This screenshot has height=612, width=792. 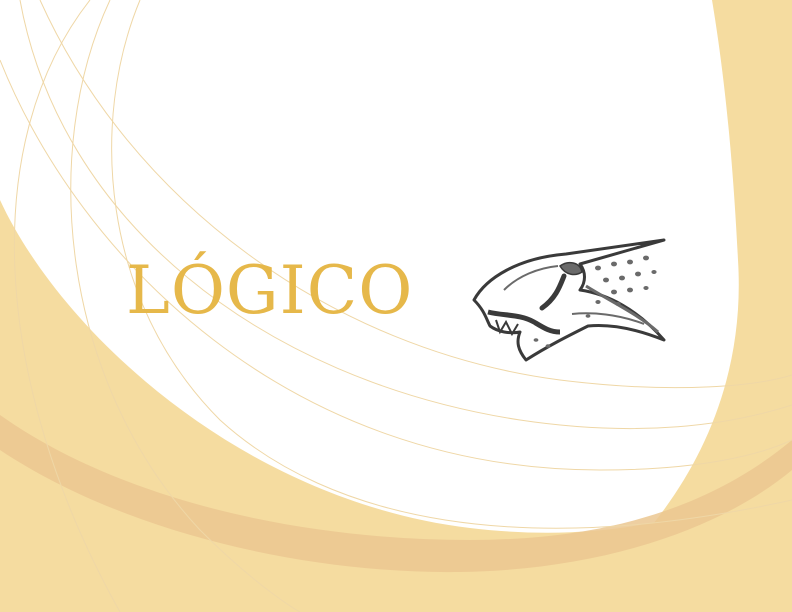 I want to click on cheetah-head-icon, so click(x=569, y=300).